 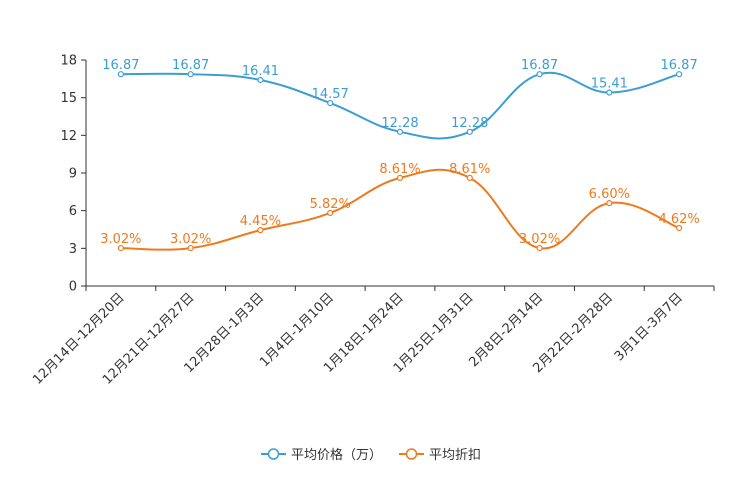 What do you see at coordinates (260, 221) in the screenshot?
I see `data-label: 4.45%` at bounding box center [260, 221].